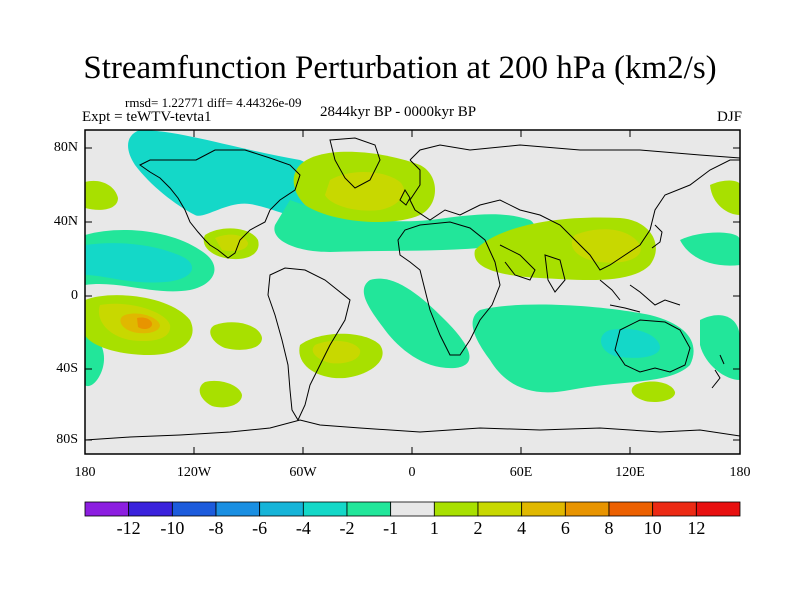 The image size is (800, 600). Describe the element at coordinates (145, 323) in the screenshot. I see `contour-pos-south-pacific-peak` at that location.